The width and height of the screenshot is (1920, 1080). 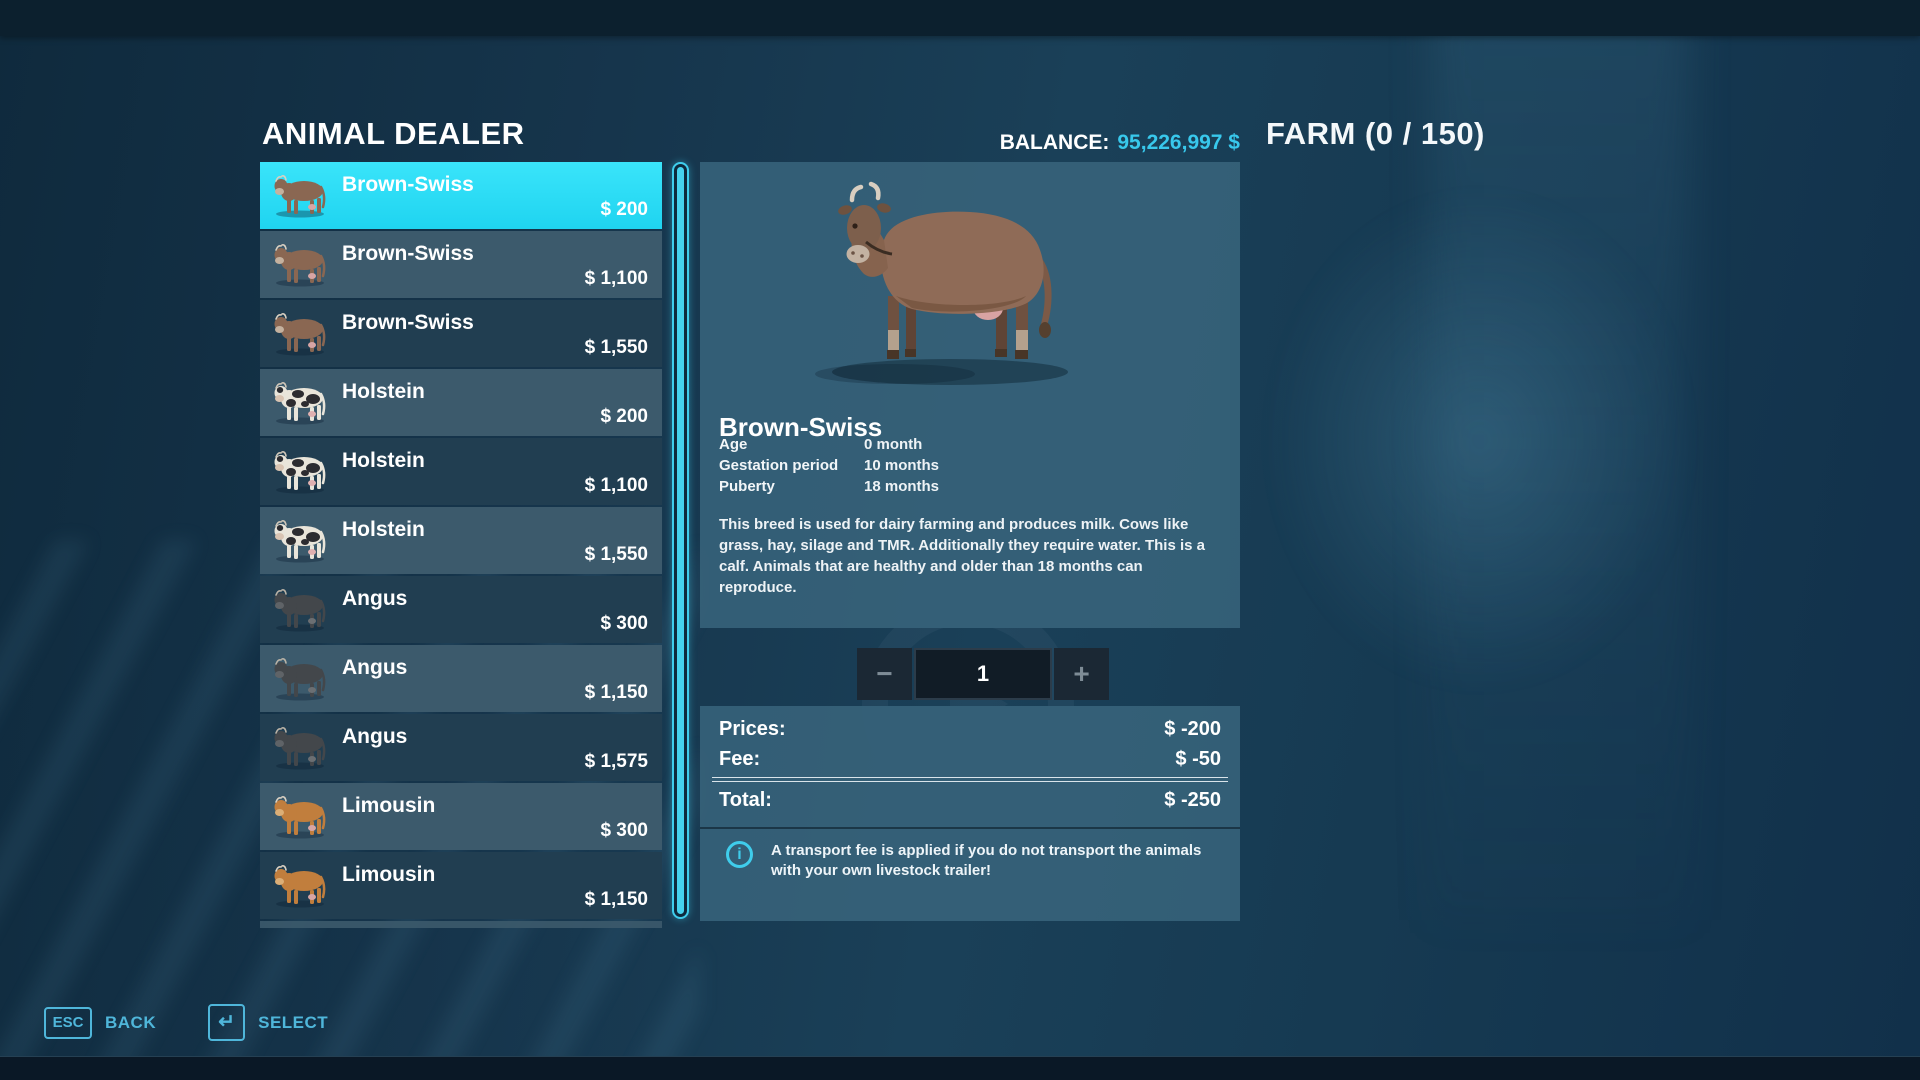 I want to click on animal-list-item: Holstein $ 200, so click(x=461, y=402).